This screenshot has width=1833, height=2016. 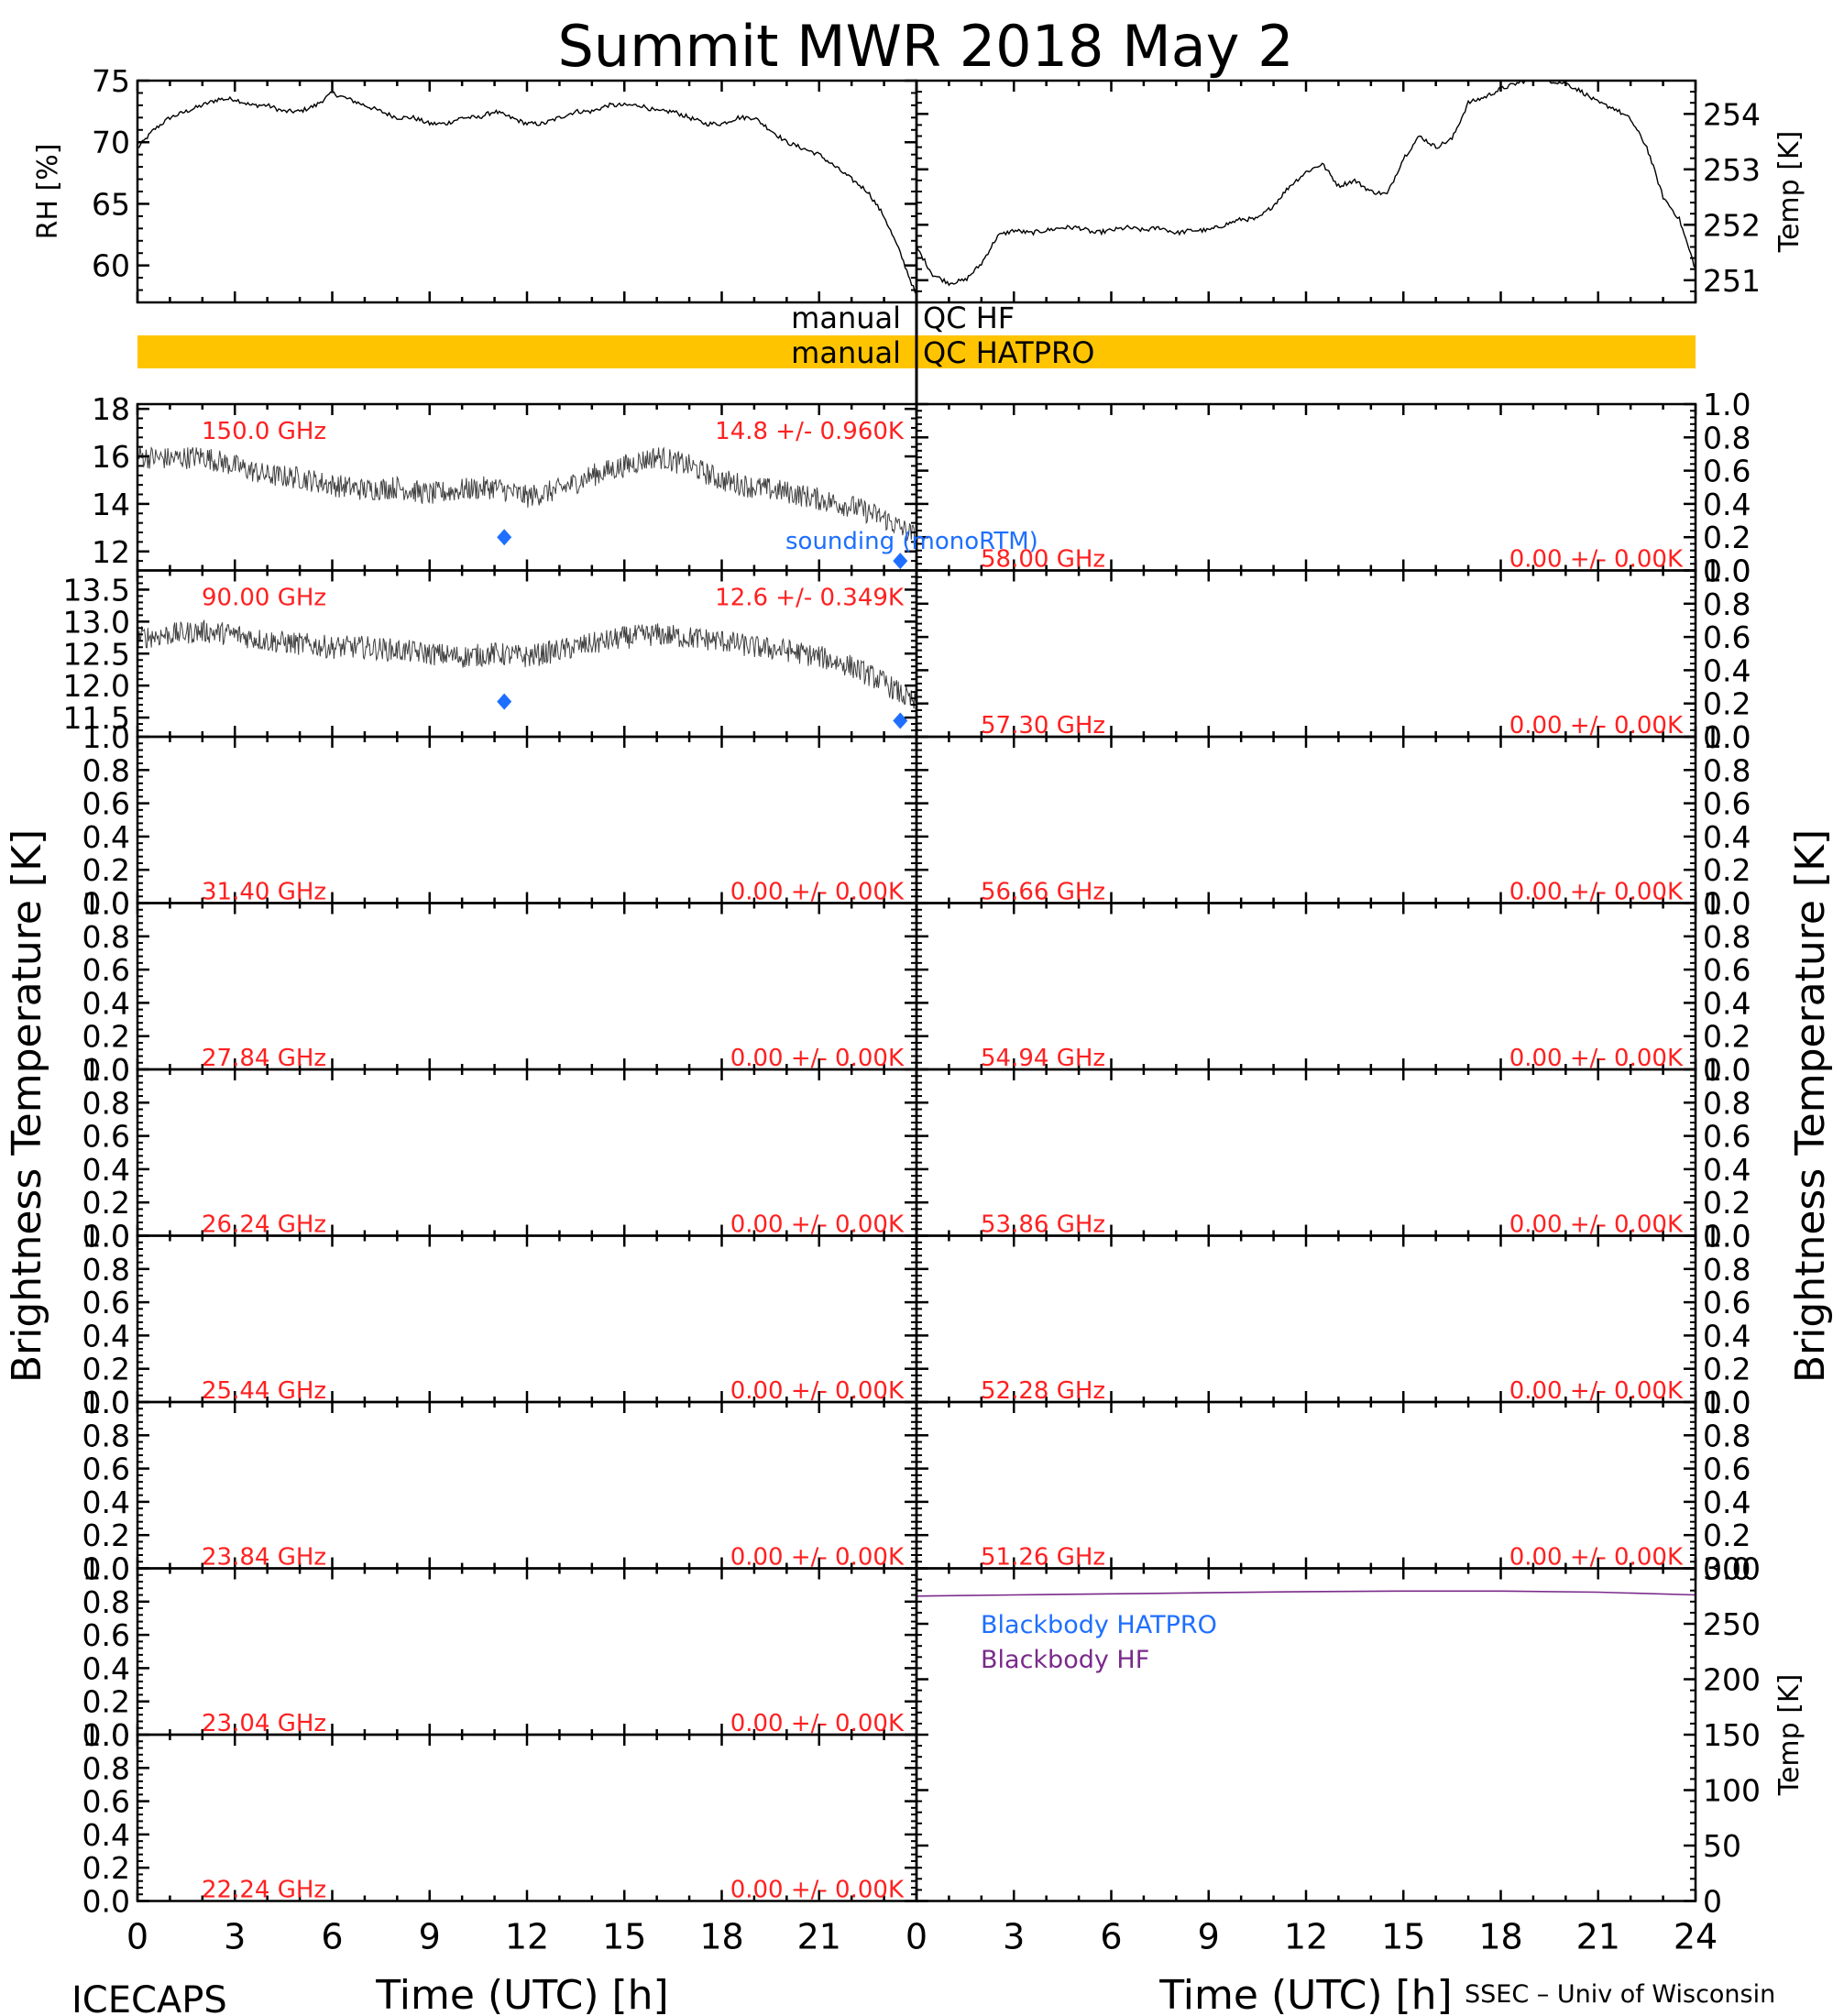 What do you see at coordinates (817, 1558) in the screenshot?
I see `23-84-ghz-stats-label: 0.00 +/- 0.00K` at bounding box center [817, 1558].